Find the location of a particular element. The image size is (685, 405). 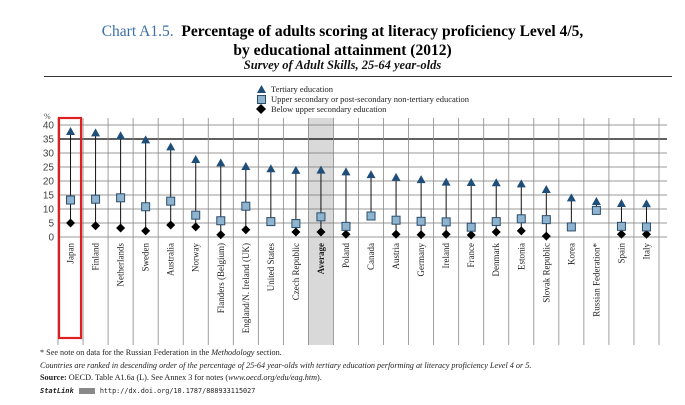

legend-item-tertiary: Tertiary education is located at coordinates (362, 89).